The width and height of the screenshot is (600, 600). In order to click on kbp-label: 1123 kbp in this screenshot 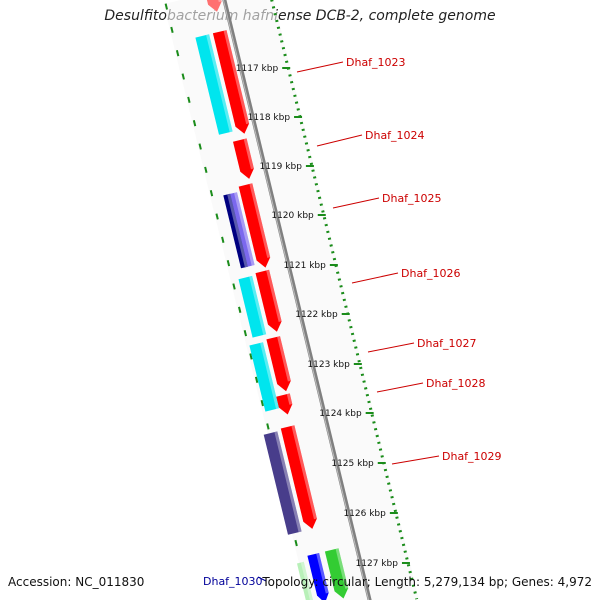, I will do `click(328, 365)`.